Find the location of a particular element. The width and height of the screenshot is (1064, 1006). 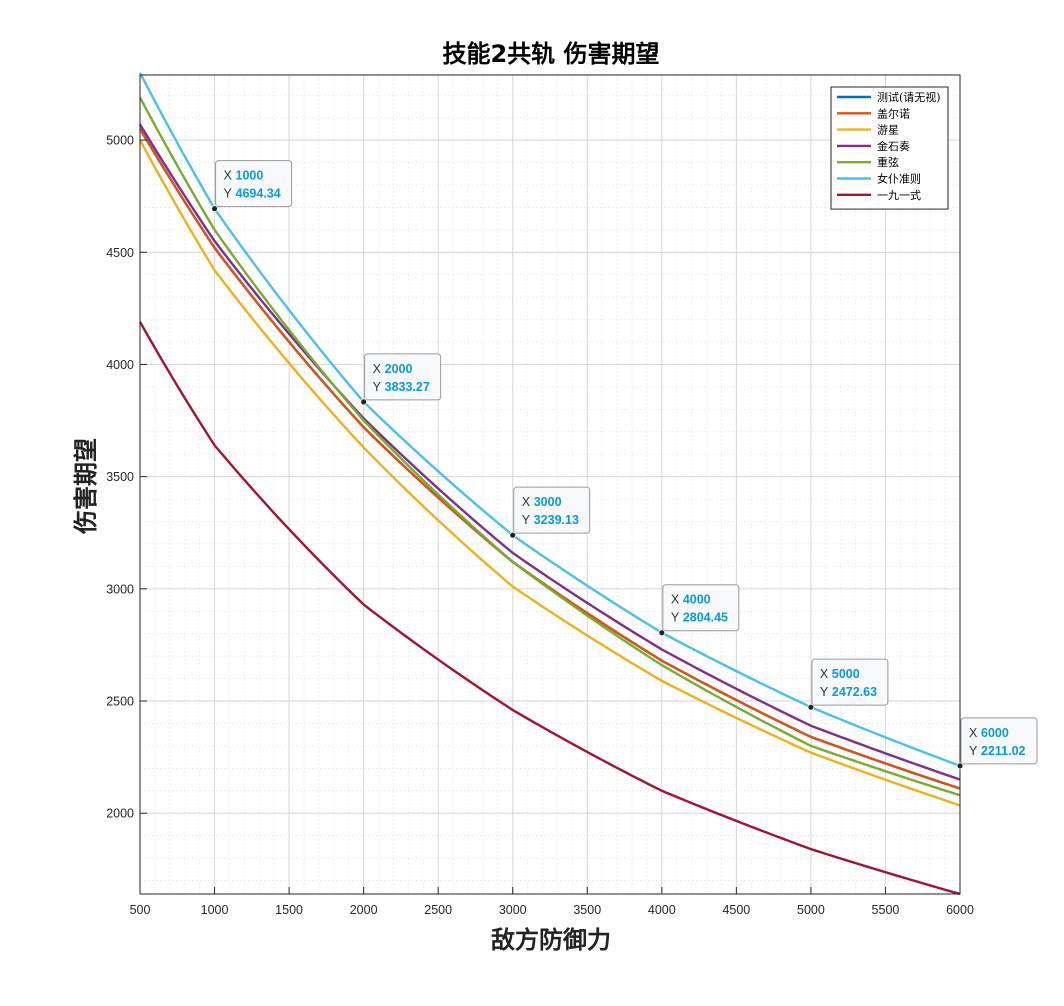

y-tick-label: 4500 is located at coordinates (120, 253).